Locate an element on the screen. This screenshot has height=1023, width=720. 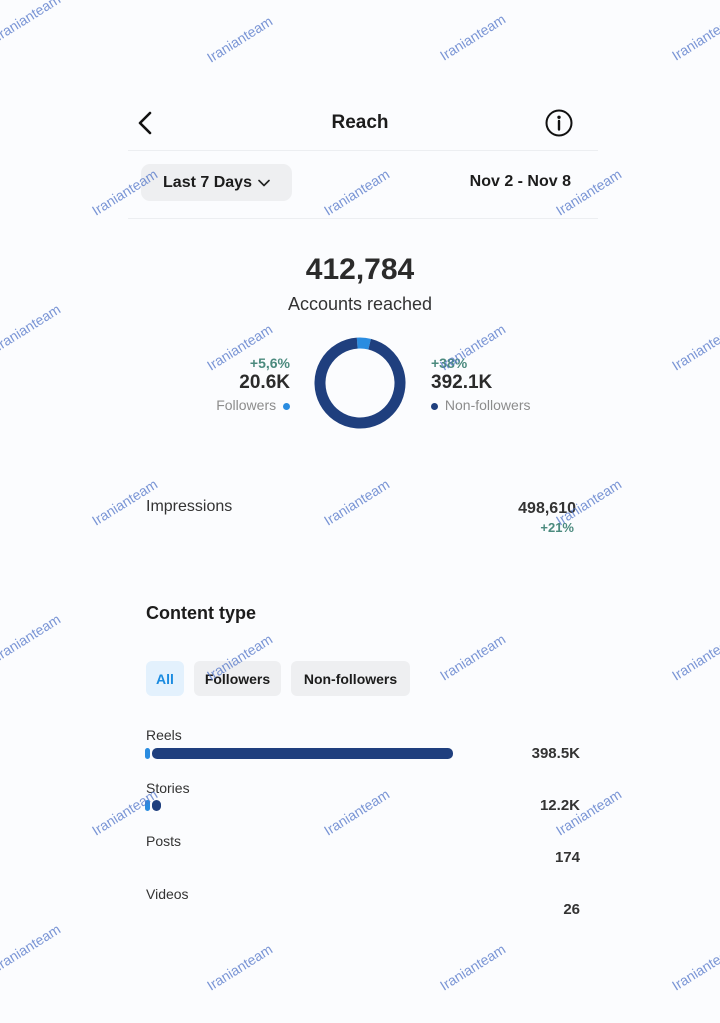
period-label: Last 7 Days is located at coordinates (207, 182).